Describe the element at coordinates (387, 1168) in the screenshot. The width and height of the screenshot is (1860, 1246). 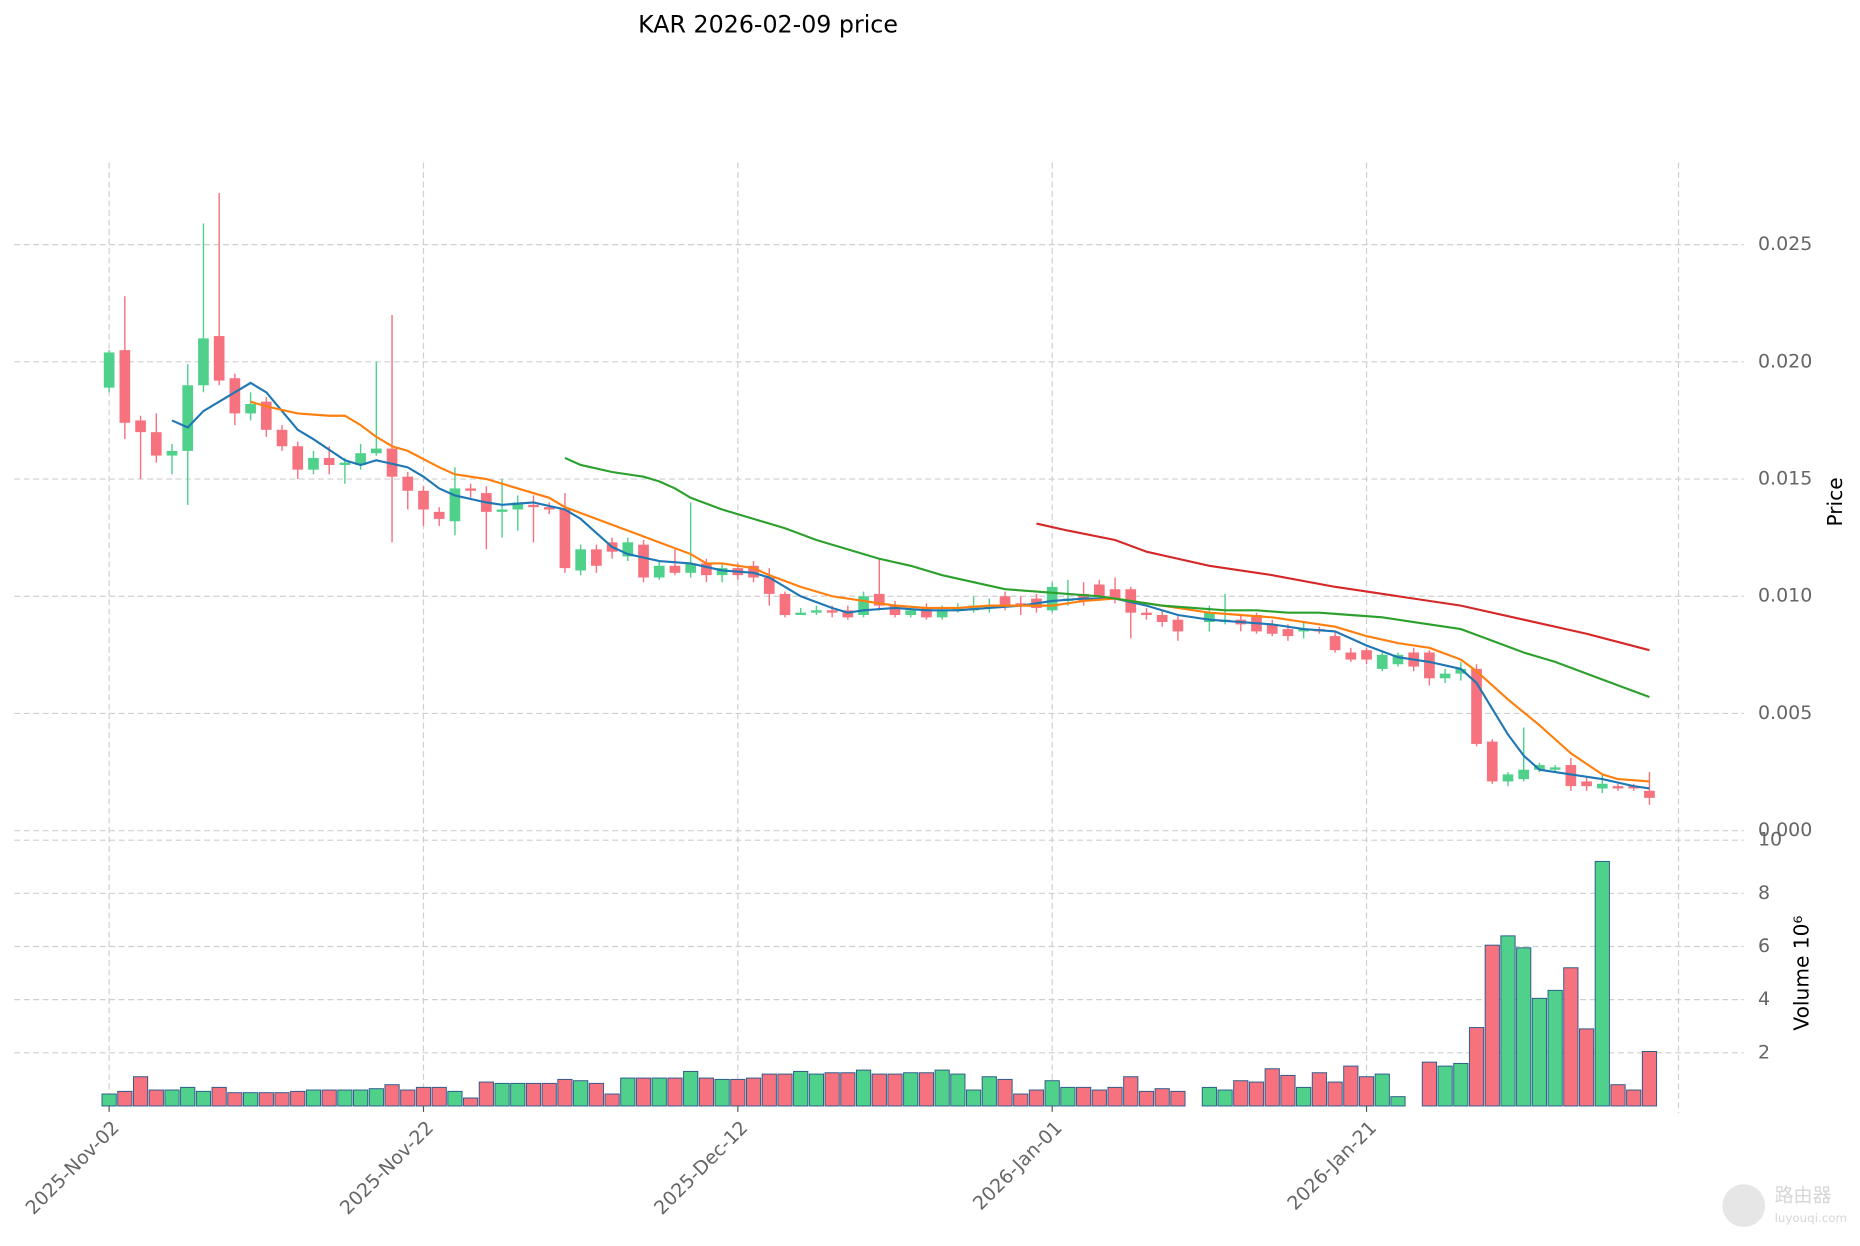
I see `x-tick-label: 2025-Nov-22` at that location.